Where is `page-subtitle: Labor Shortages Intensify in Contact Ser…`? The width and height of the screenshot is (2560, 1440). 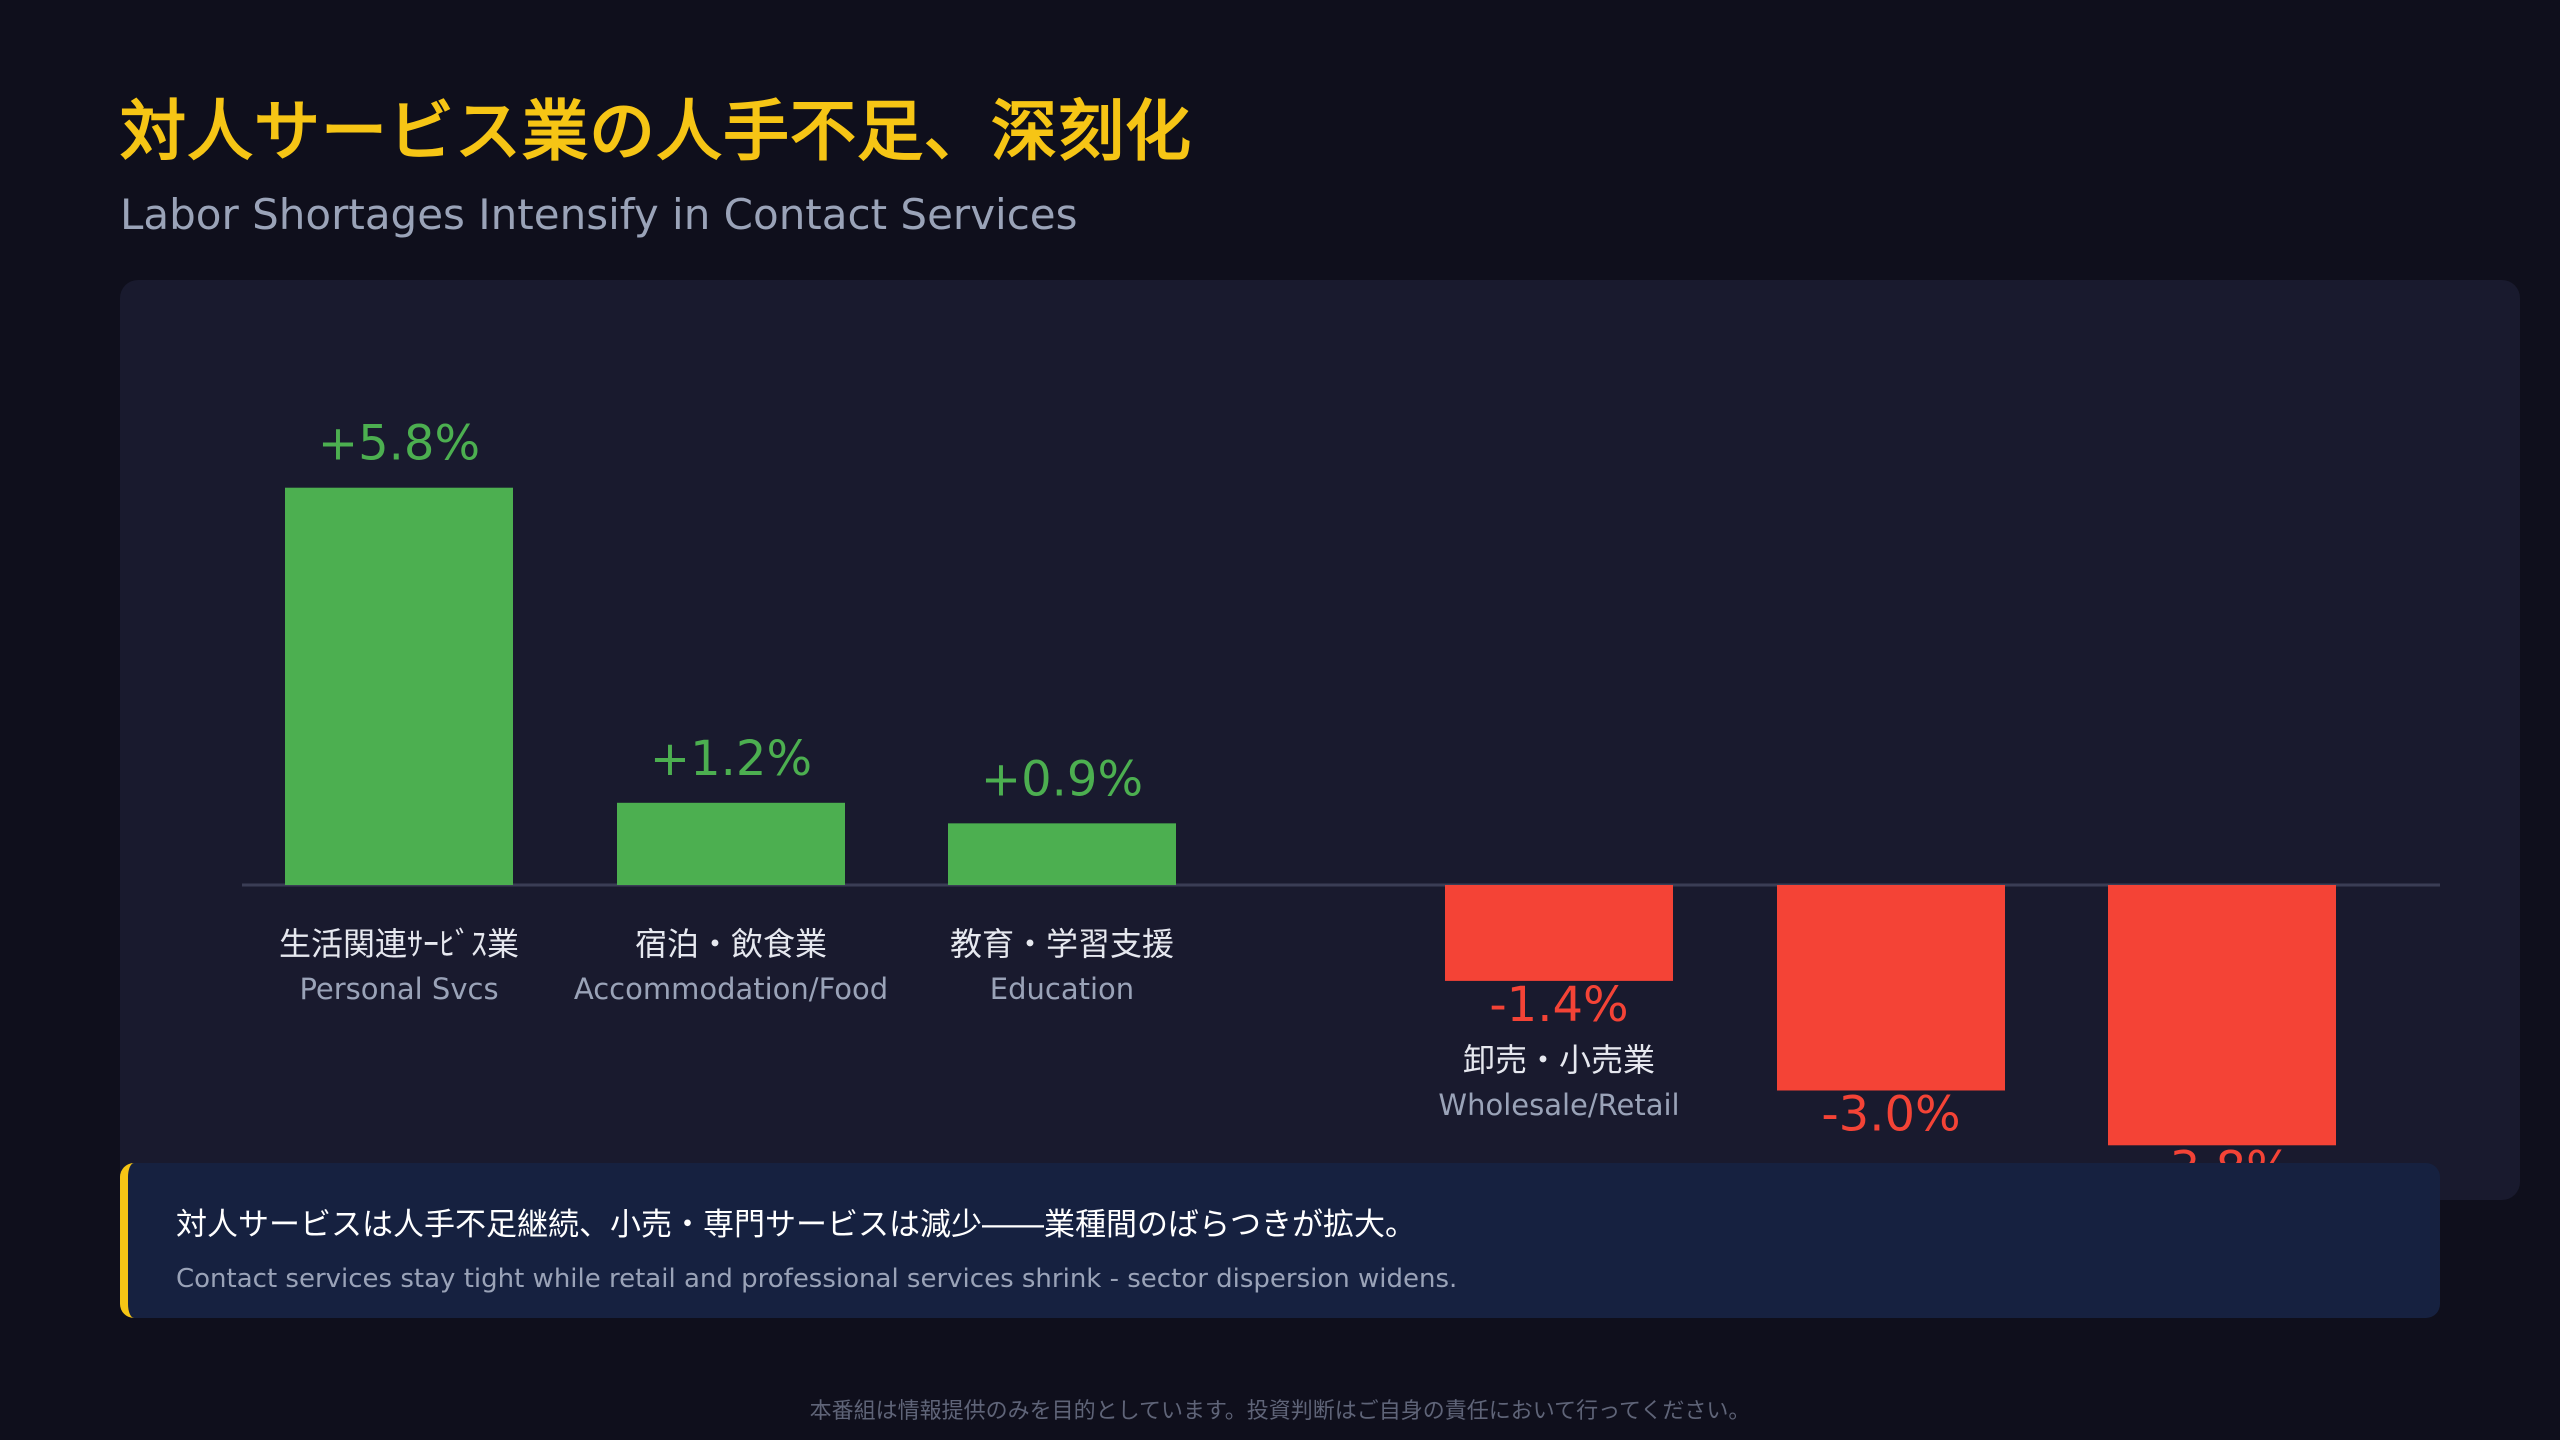
page-subtitle: Labor Shortages Intensify in Contact Ser… is located at coordinates (599, 214).